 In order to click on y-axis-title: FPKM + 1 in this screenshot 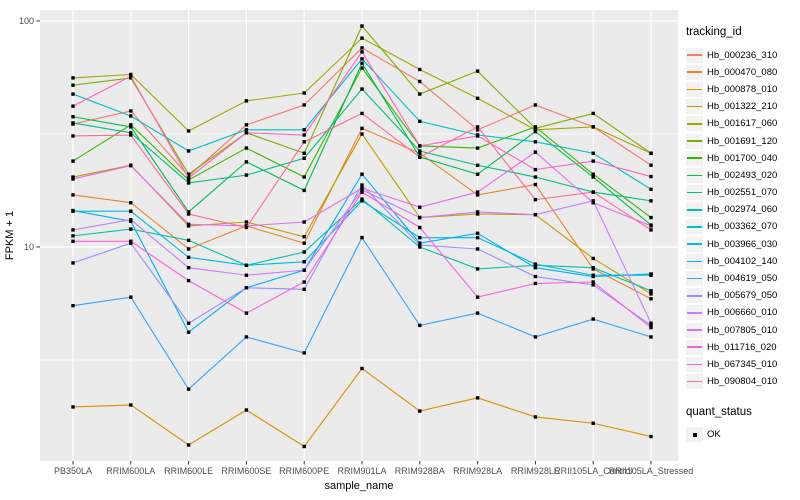, I will do `click(10, 235)`.